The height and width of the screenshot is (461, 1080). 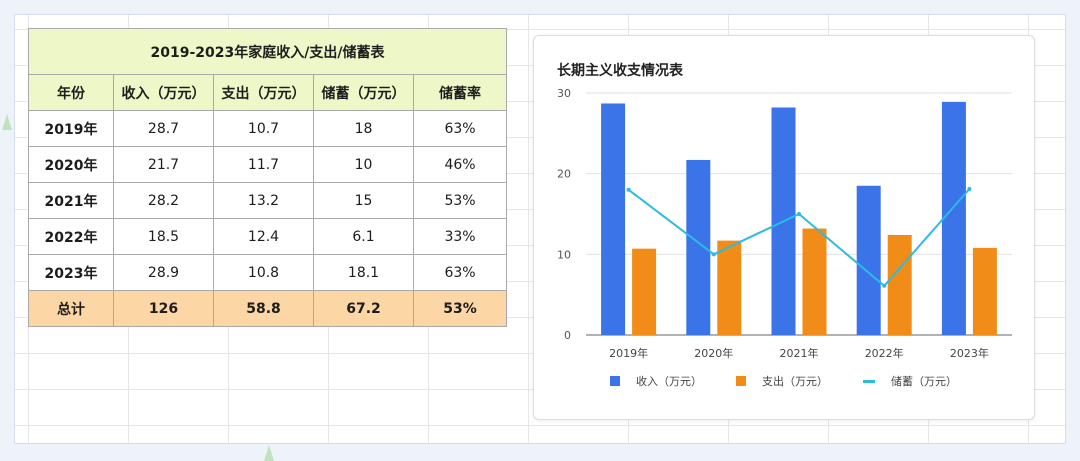 I want to click on cell-expense: 11.7, so click(x=263, y=164).